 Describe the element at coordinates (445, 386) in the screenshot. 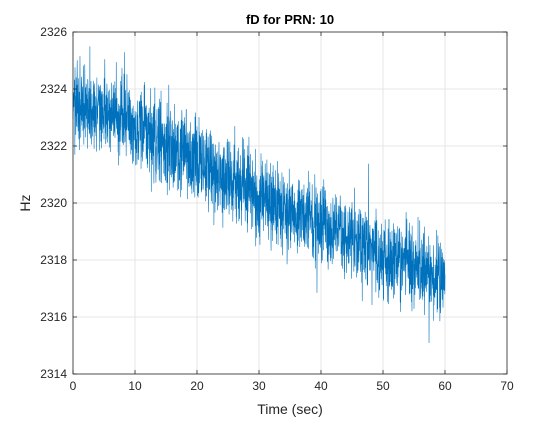

I see `x-tick-label: 60` at that location.